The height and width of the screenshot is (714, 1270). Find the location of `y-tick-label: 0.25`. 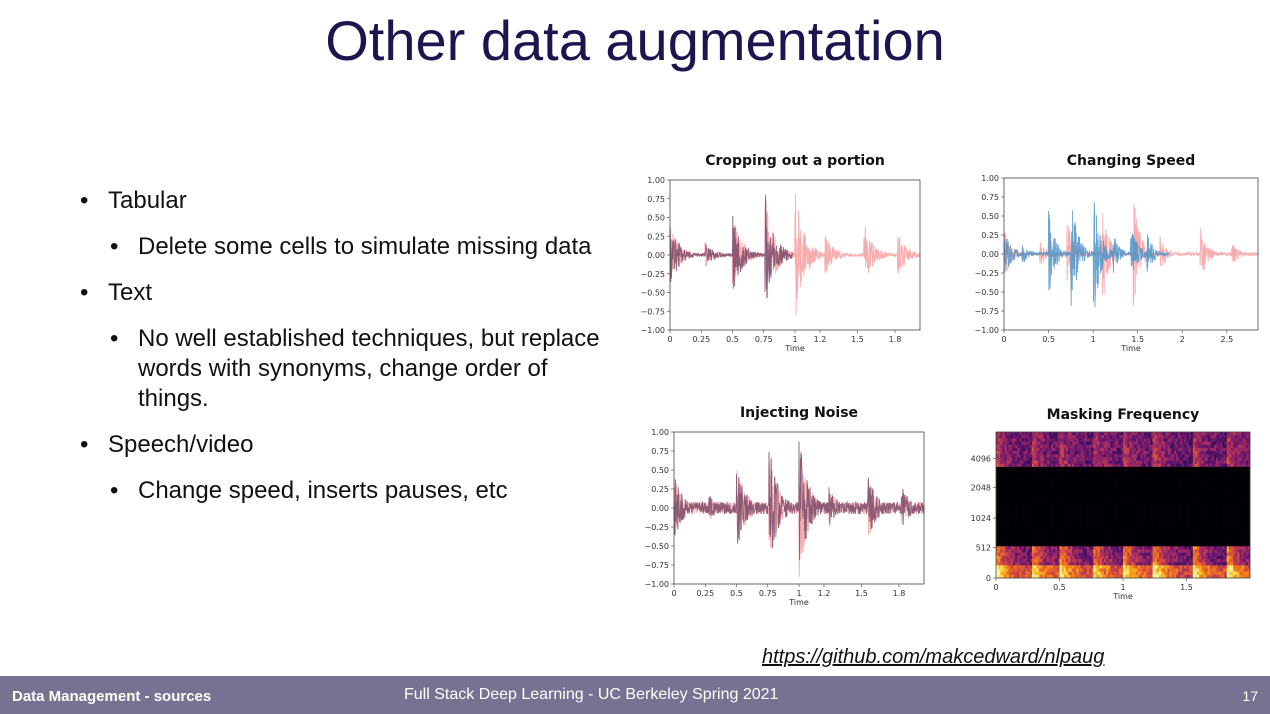

y-tick-label: 0.25 is located at coordinates (656, 236).